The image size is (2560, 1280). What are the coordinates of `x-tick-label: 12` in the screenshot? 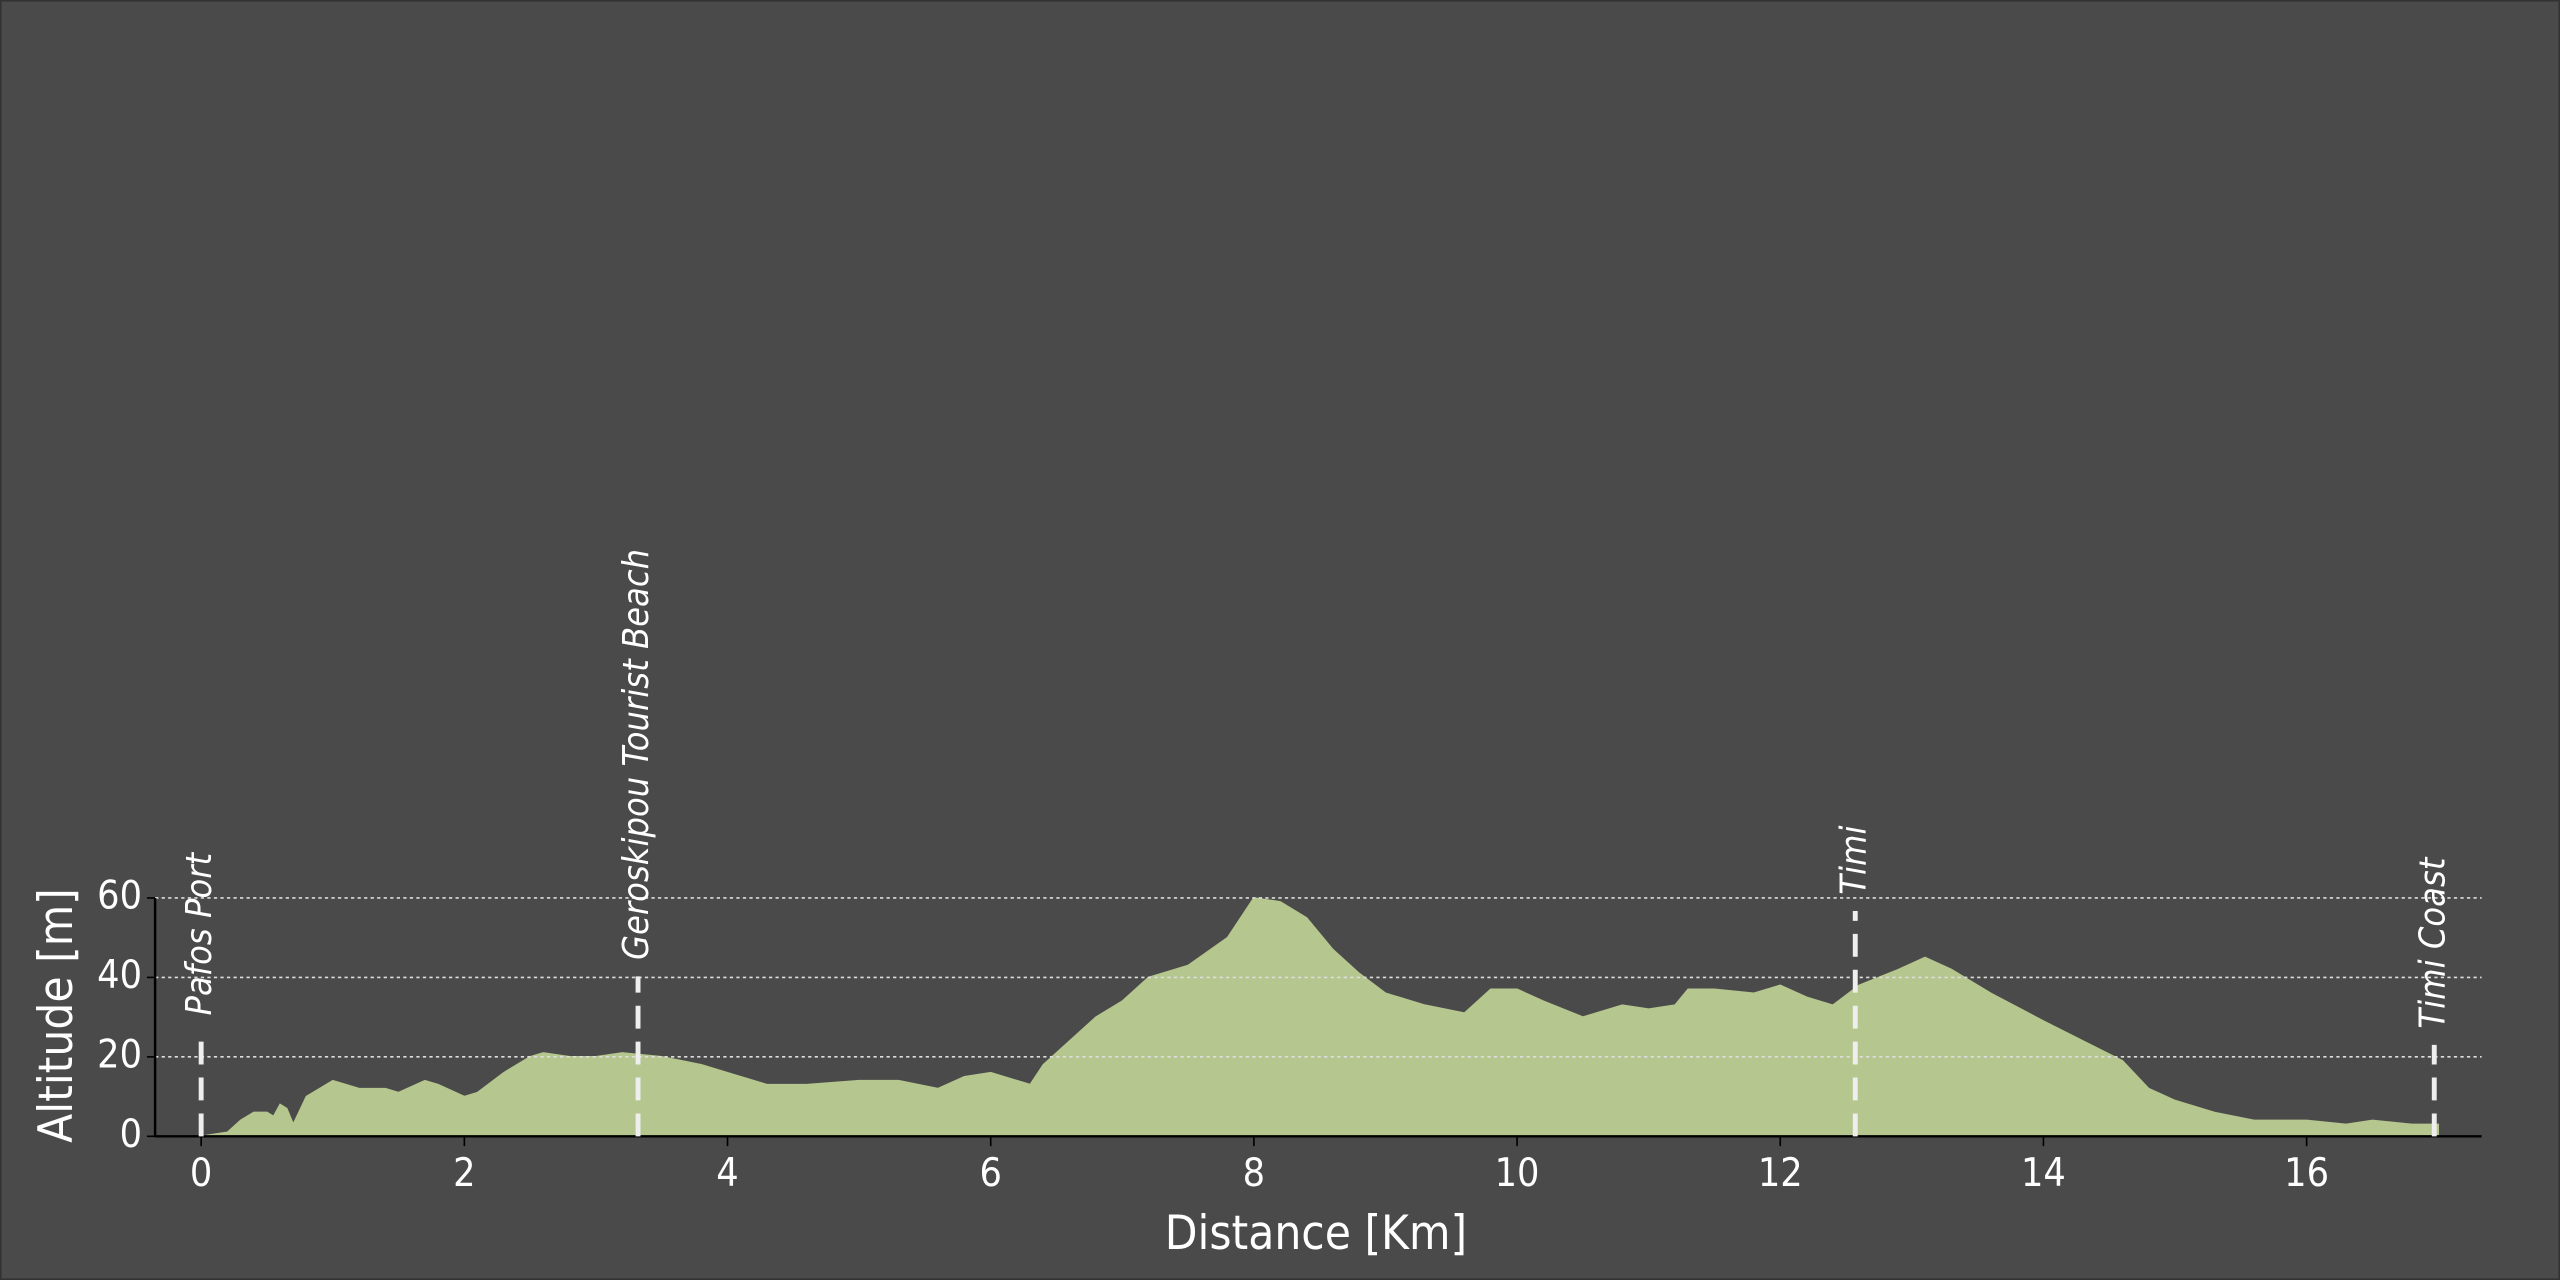 It's located at (1780, 1173).